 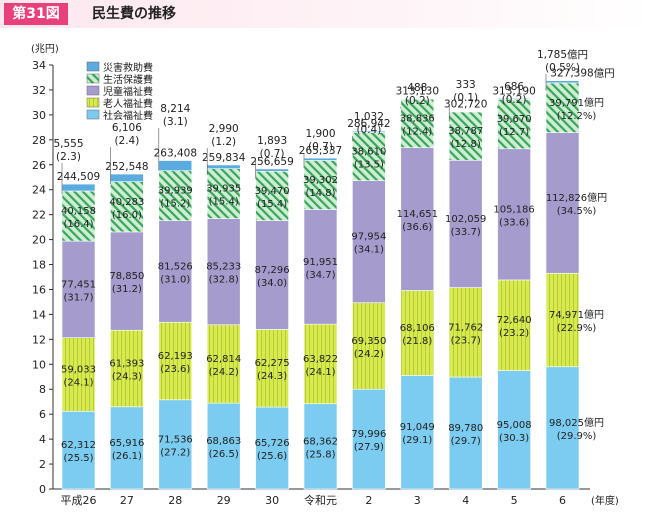 I want to click on disaster-share-label: (2.4), so click(x=126, y=141).